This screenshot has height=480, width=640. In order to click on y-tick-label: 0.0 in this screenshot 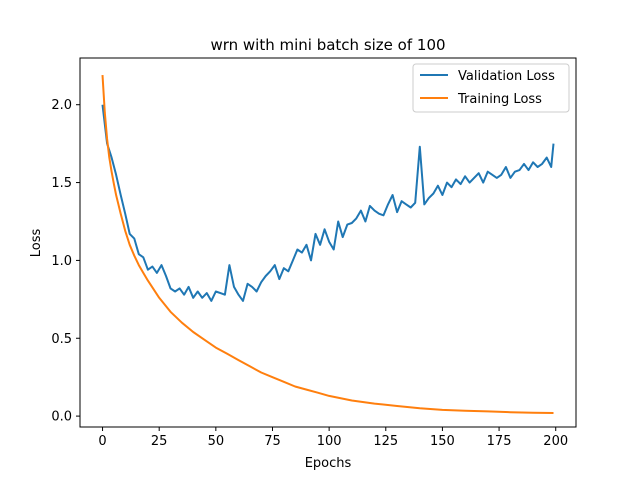, I will do `click(61, 417)`.